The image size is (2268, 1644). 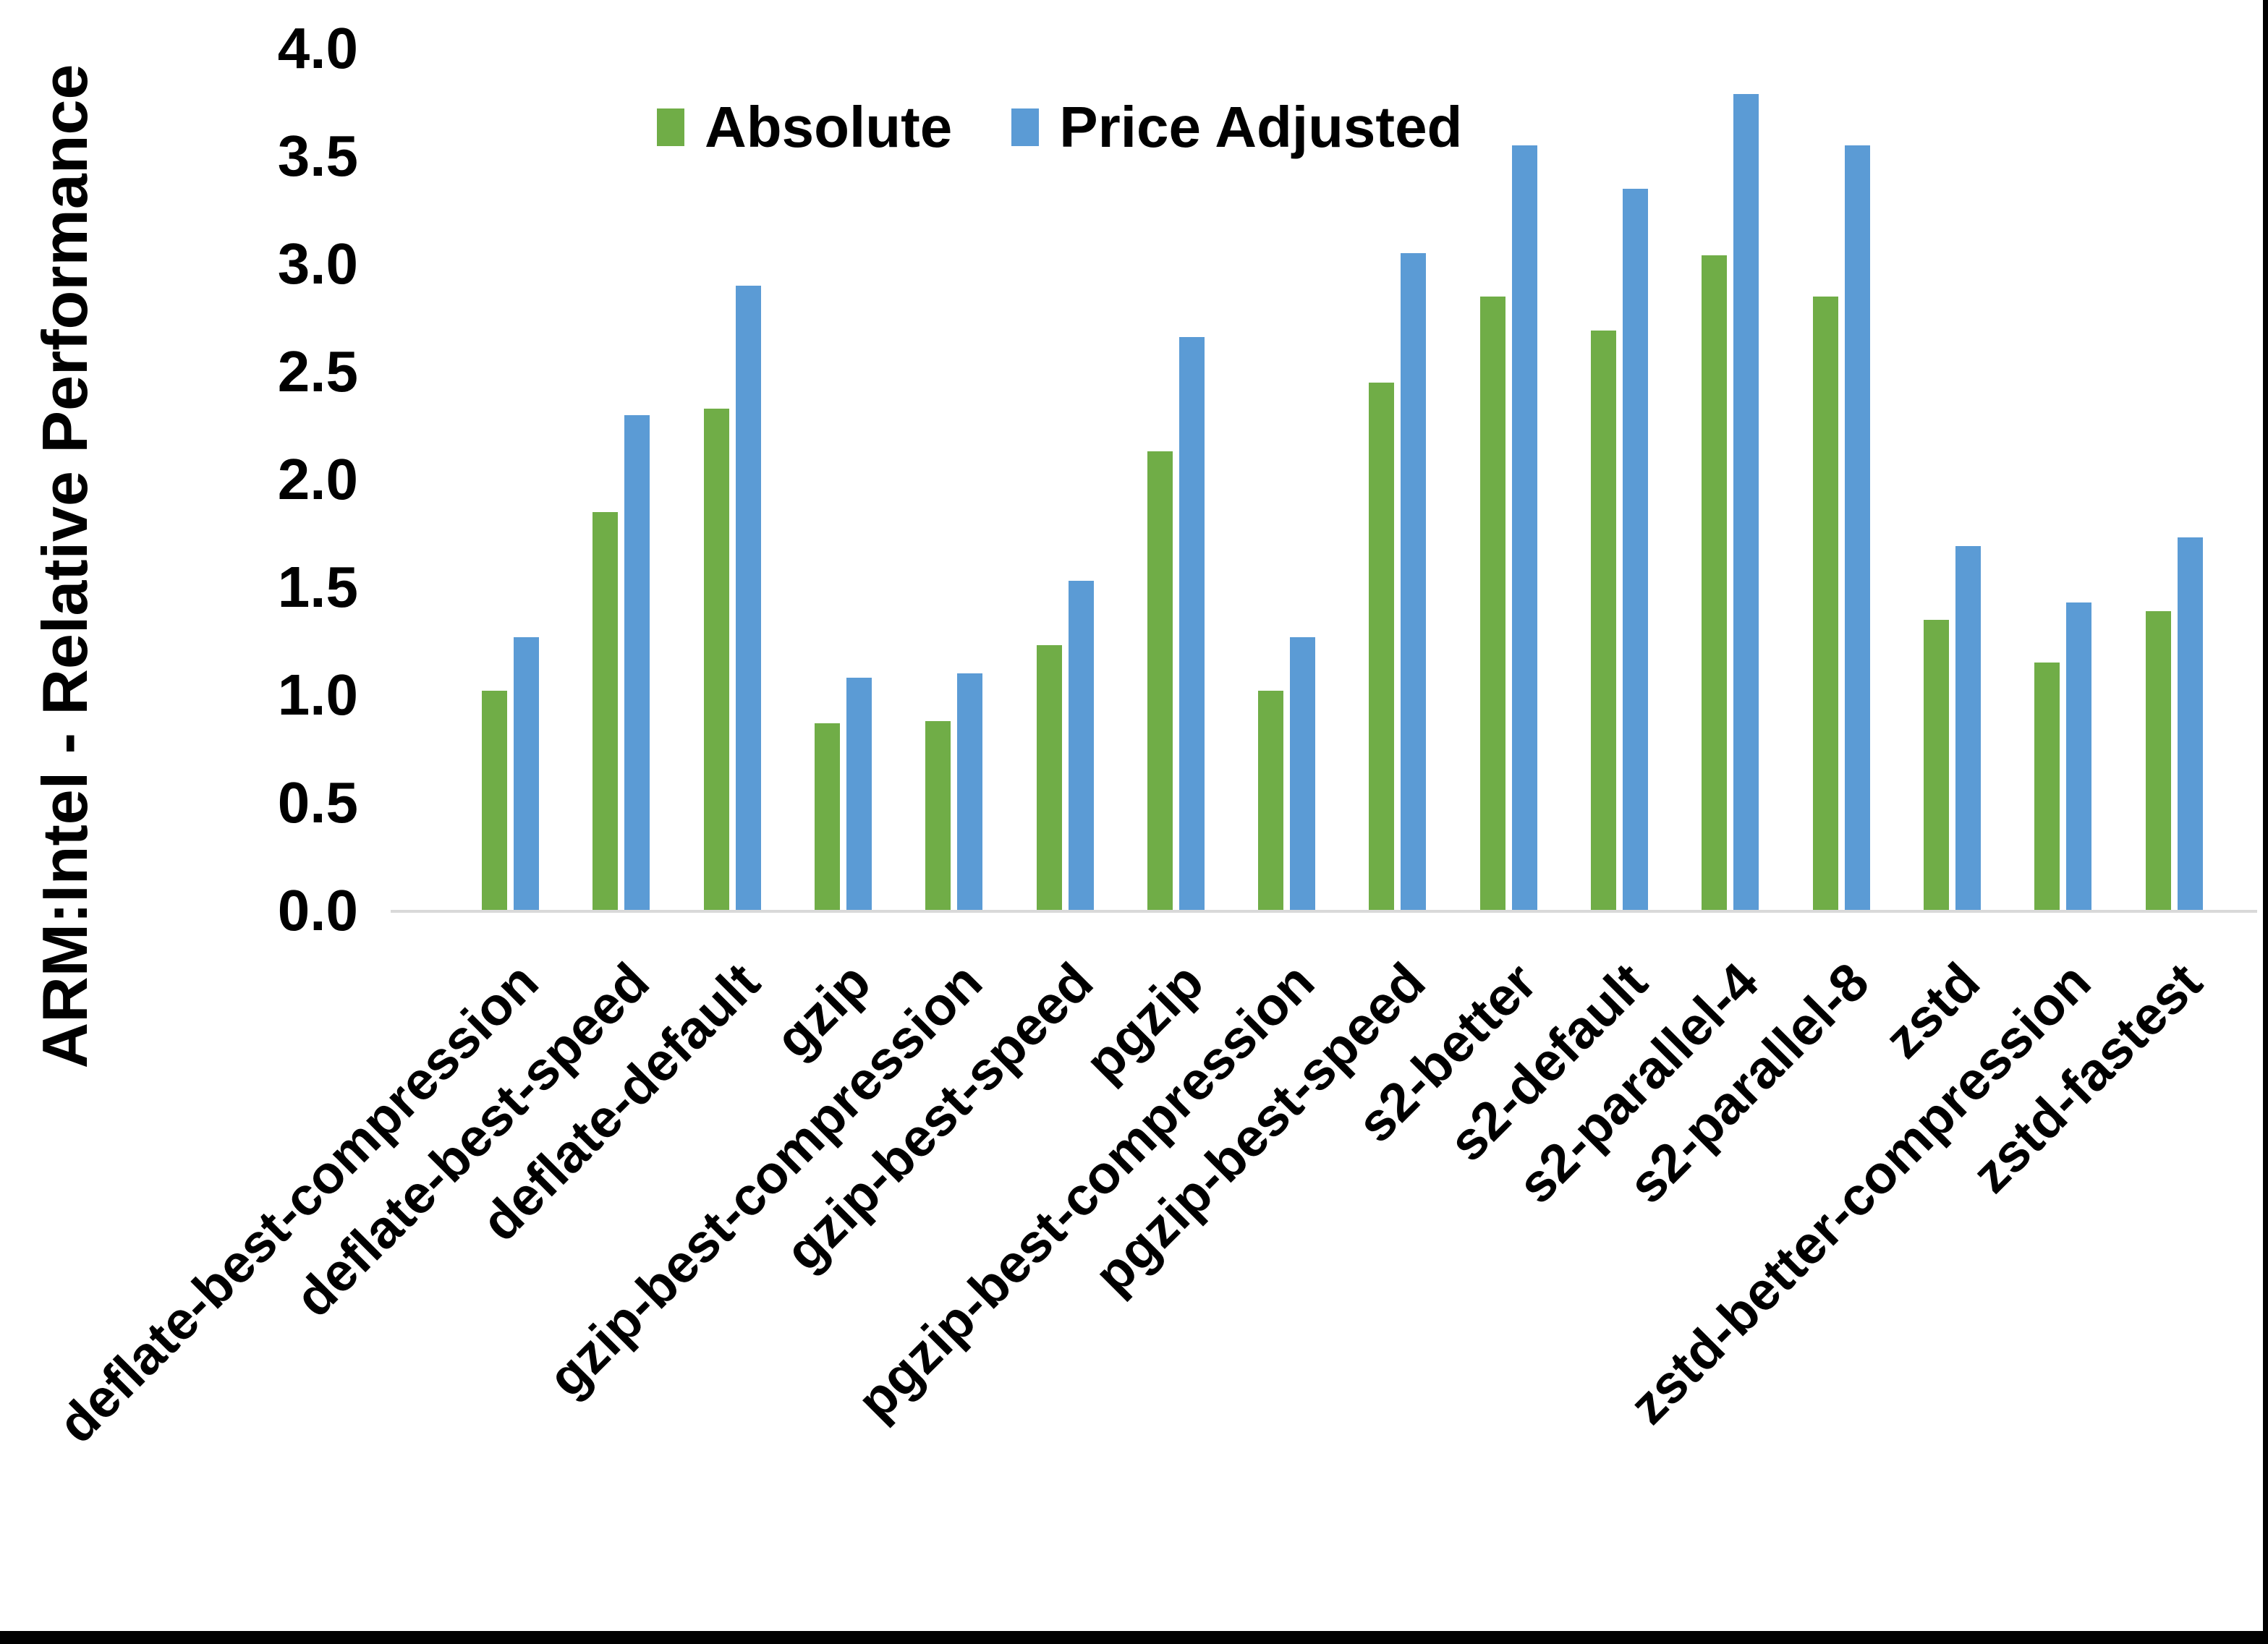 I want to click on bar-absolute-s2-default, so click(x=1603, y=620).